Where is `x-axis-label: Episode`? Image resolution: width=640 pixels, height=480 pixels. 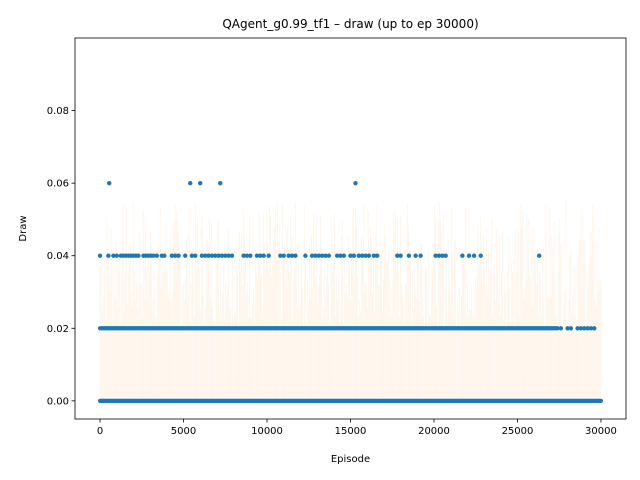 x-axis-label: Episode is located at coordinates (350, 459).